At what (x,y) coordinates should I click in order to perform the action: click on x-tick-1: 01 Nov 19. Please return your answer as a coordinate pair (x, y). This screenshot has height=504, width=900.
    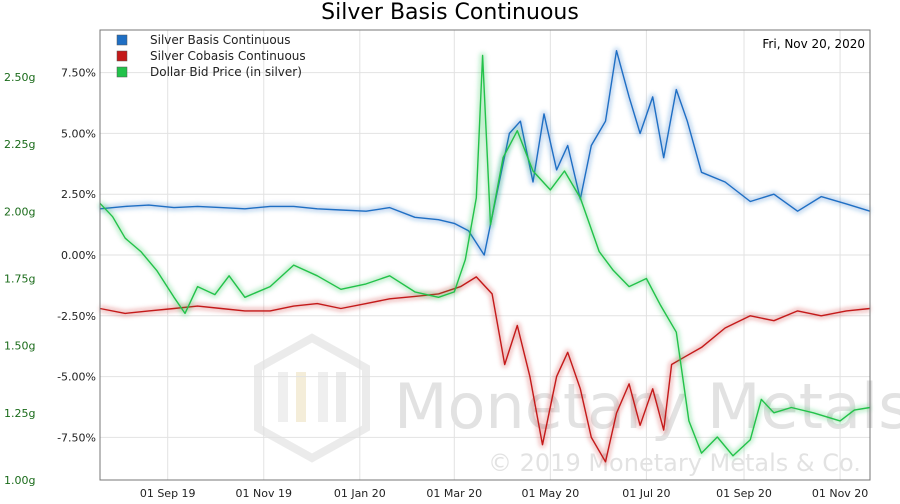
    Looking at the image, I should click on (264, 493).